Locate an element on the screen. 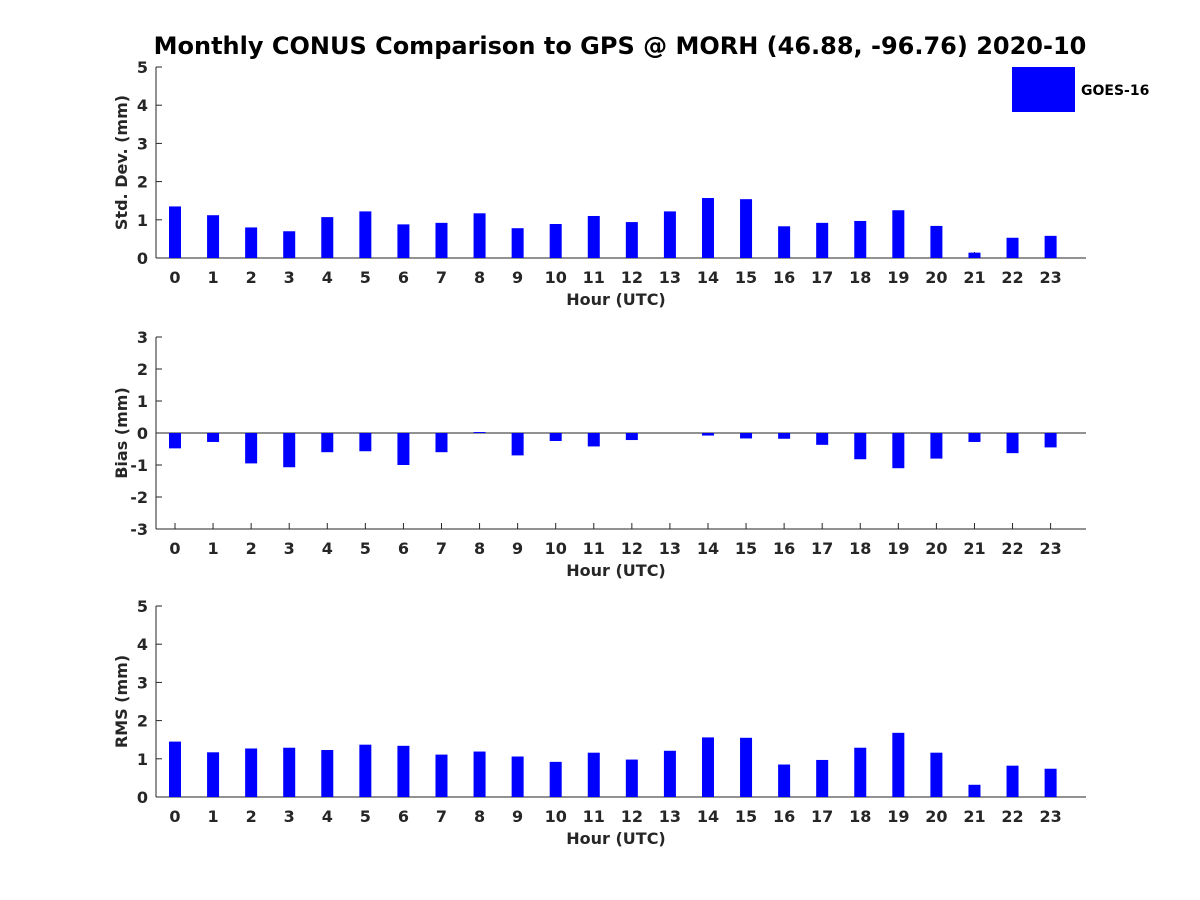 Image resolution: width=1200 pixels, height=900 pixels. x-tick-label: 5 is located at coordinates (365, 816).